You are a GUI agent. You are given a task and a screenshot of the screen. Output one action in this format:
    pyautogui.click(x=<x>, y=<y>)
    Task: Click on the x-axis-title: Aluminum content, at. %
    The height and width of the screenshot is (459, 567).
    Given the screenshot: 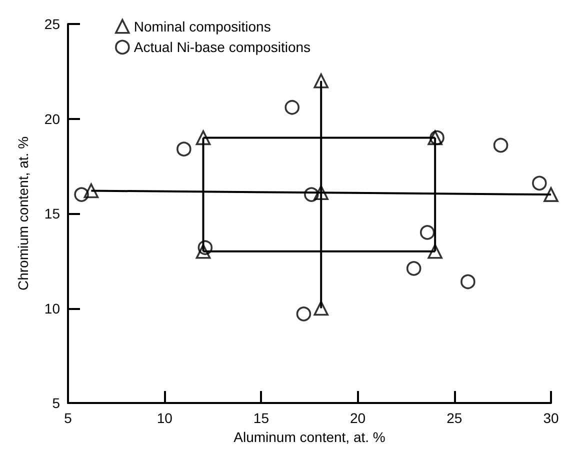 What is the action you would take?
    pyautogui.click(x=310, y=436)
    